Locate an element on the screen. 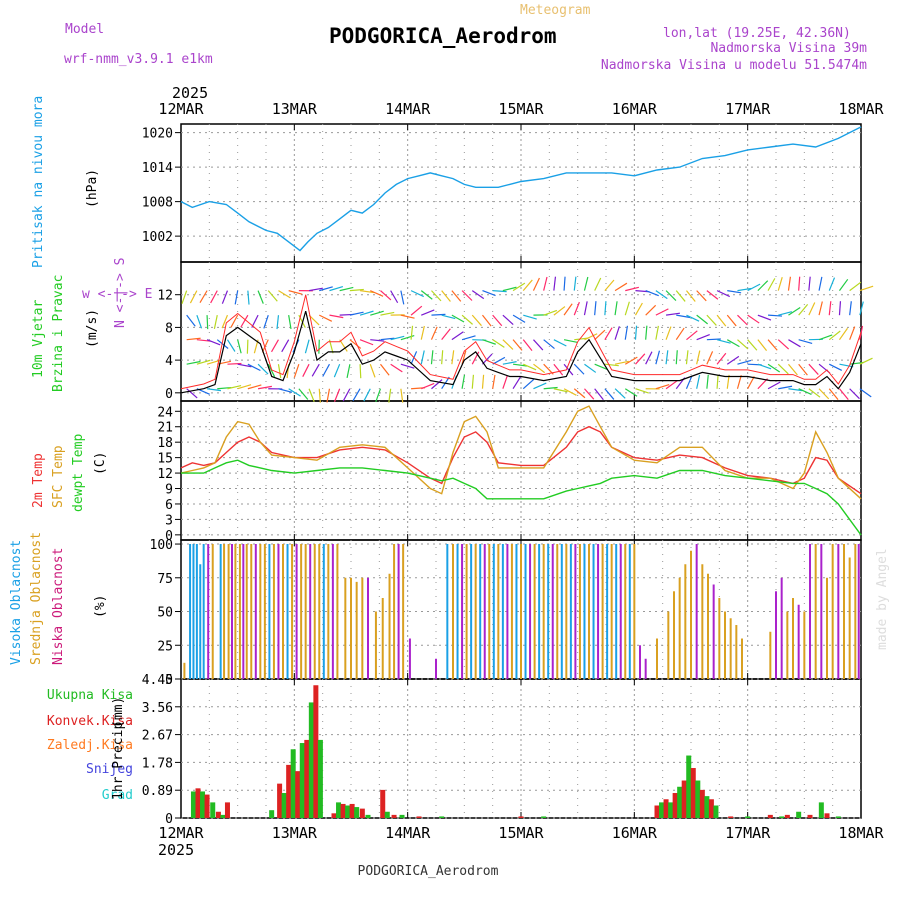 Image resolution: width=900 pixels, height=900 pixels. ytick-label-temperature: 18 is located at coordinates (165, 443).